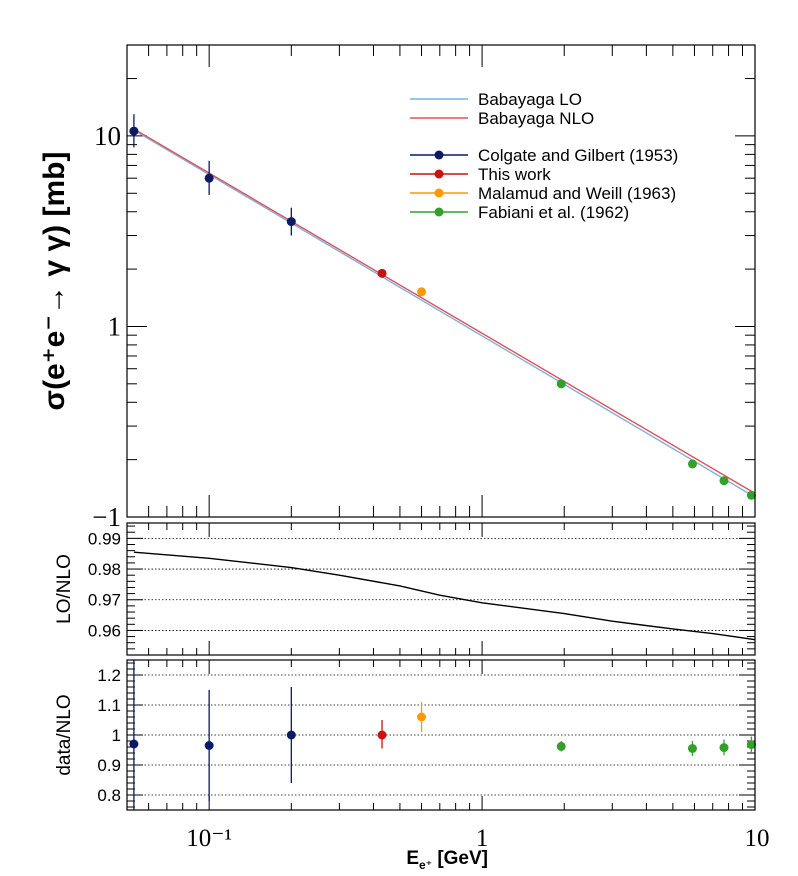  Describe the element at coordinates (514, 174) in the screenshot. I see `legend-label: This work` at that location.